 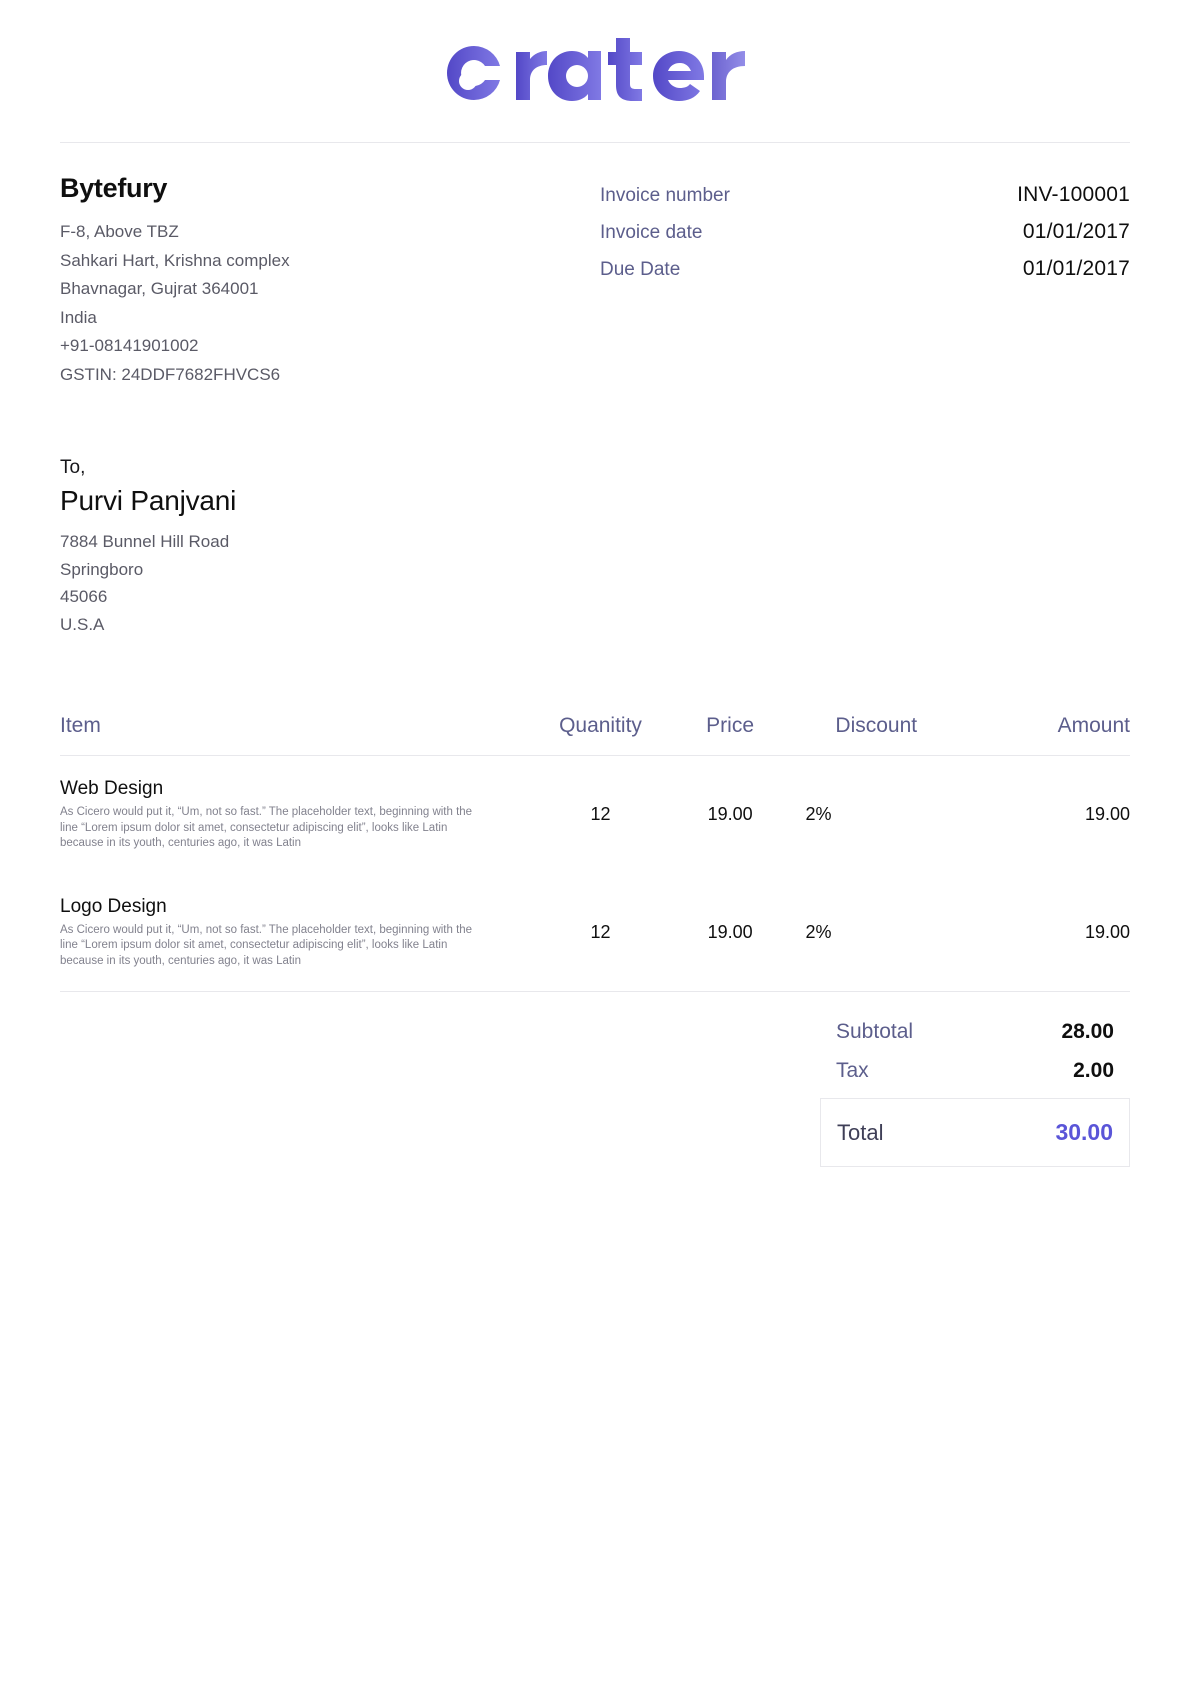 What do you see at coordinates (148, 500) in the screenshot?
I see `bill-to-name: Purvi Panjvani` at bounding box center [148, 500].